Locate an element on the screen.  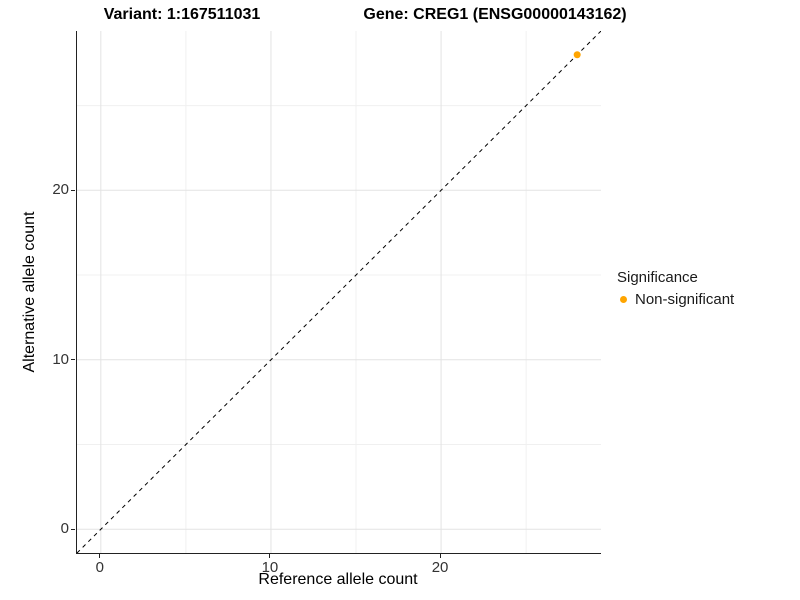
x-axis-label: Reference allele count is located at coordinates (338, 579).